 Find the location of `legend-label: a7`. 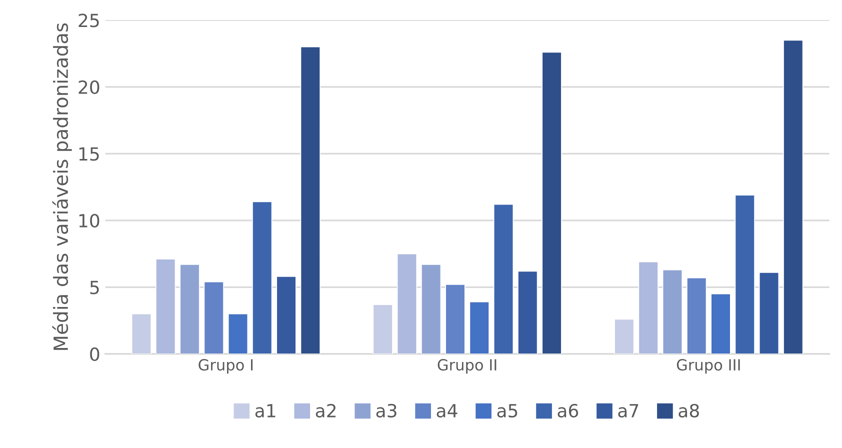

legend-label: a7 is located at coordinates (628, 411).